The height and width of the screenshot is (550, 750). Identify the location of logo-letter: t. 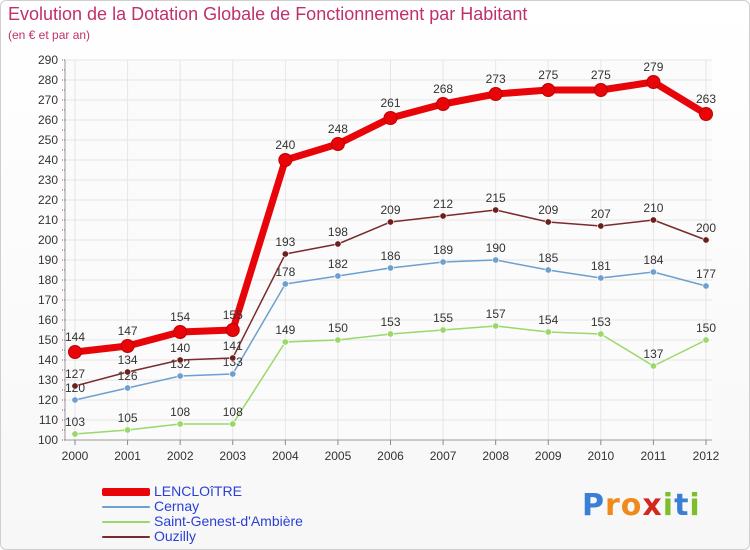
(682, 505).